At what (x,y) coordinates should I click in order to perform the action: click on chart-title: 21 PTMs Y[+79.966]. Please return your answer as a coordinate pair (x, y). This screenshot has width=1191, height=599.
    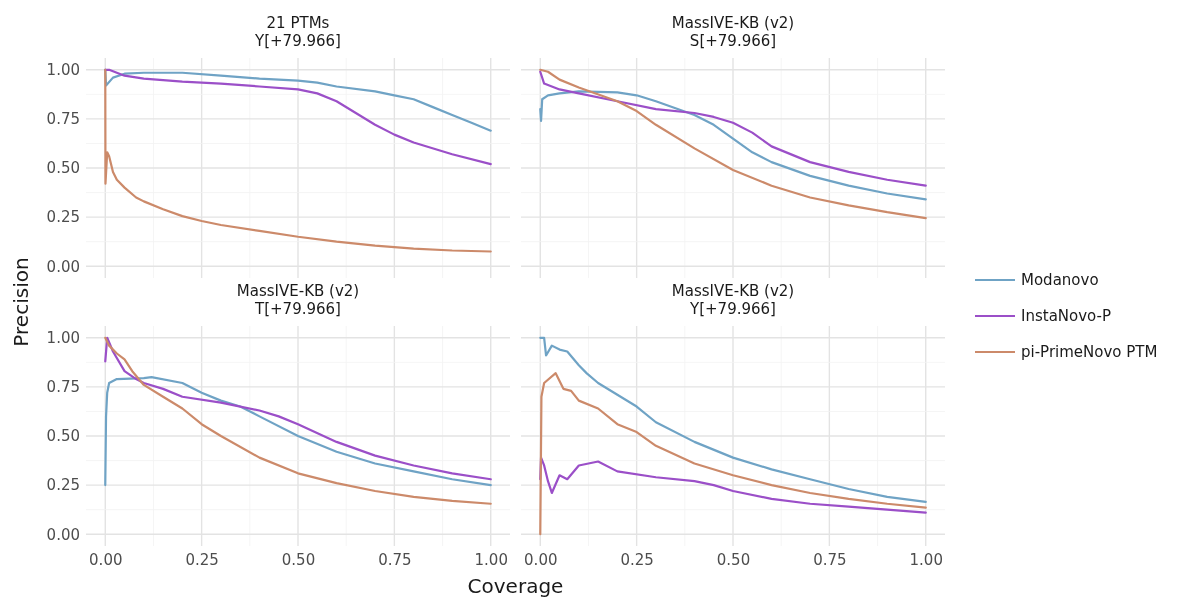
    Looking at the image, I should click on (297, 32).